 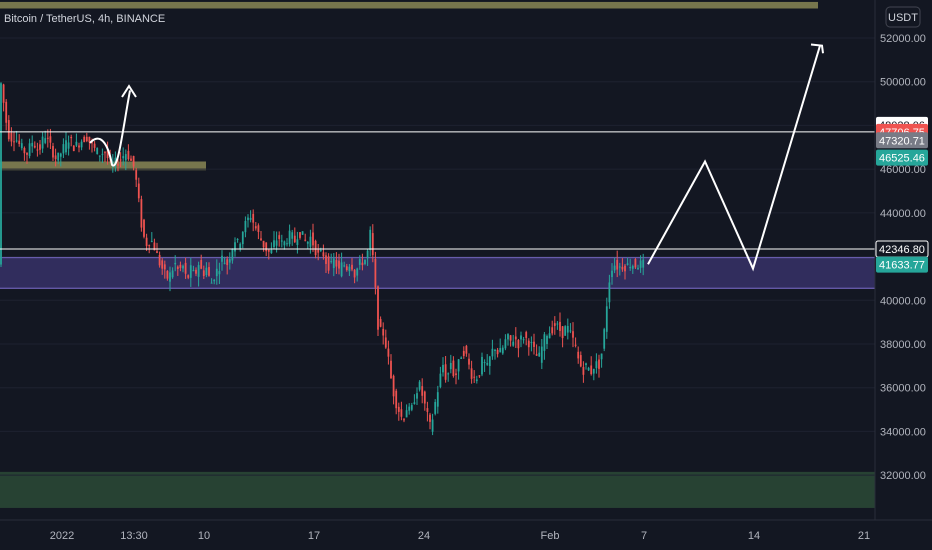 I want to click on price-tick-label: 46000.00, so click(x=903, y=170).